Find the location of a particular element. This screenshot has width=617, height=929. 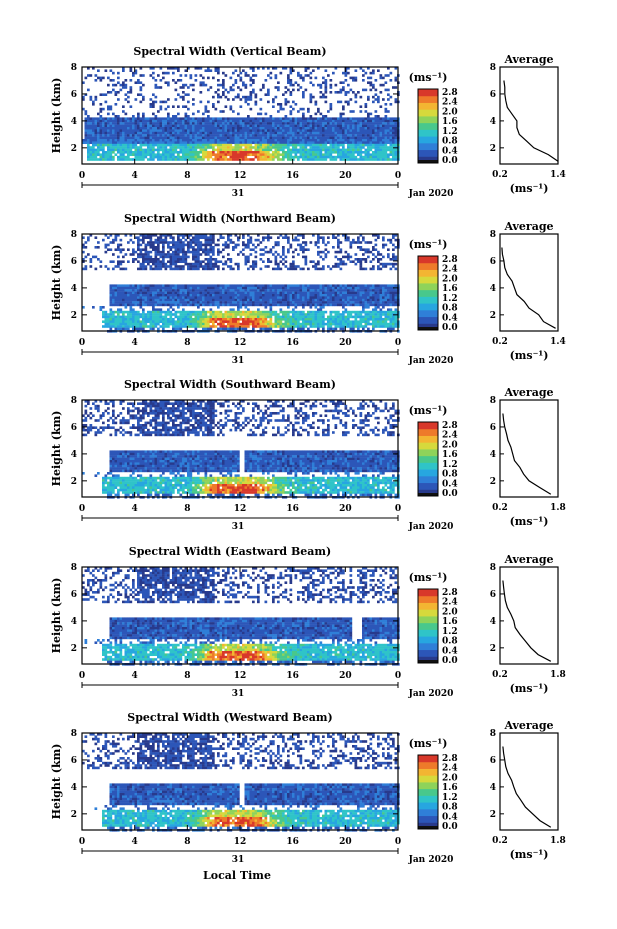

colorbar-tick-label: 2.4 is located at coordinates (450, 103).